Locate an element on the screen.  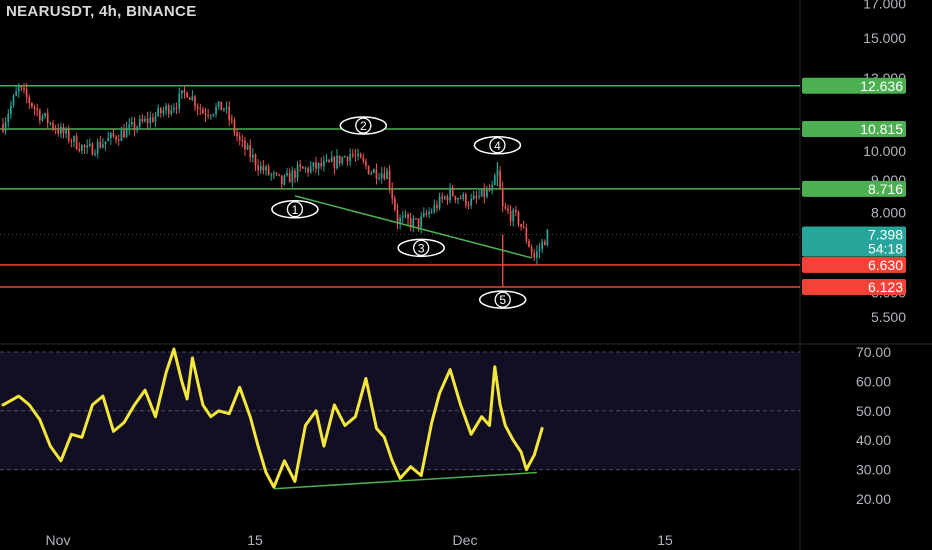
last-price-value: 7.398 is located at coordinates (885, 234).